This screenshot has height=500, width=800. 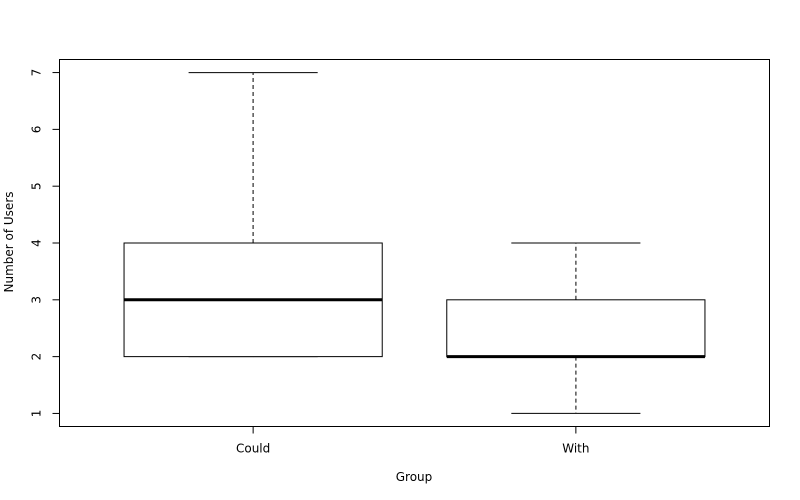 What do you see at coordinates (37, 73) in the screenshot?
I see `y-tick-label: 7` at bounding box center [37, 73].